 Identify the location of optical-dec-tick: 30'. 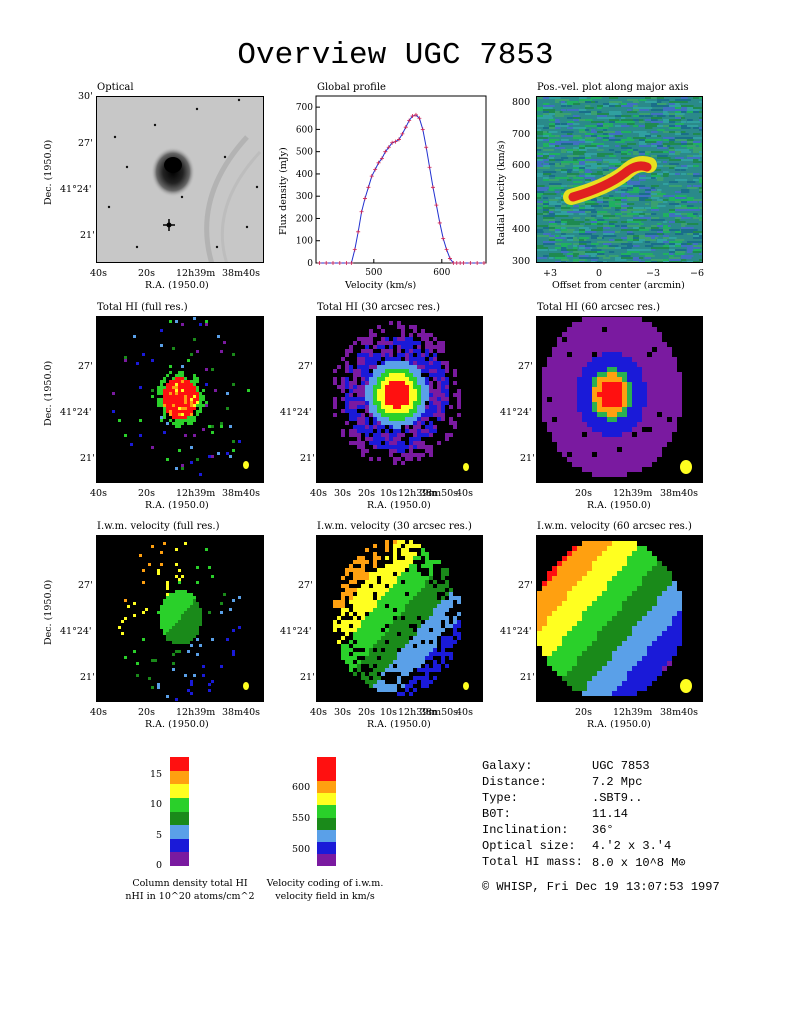
(85, 96).